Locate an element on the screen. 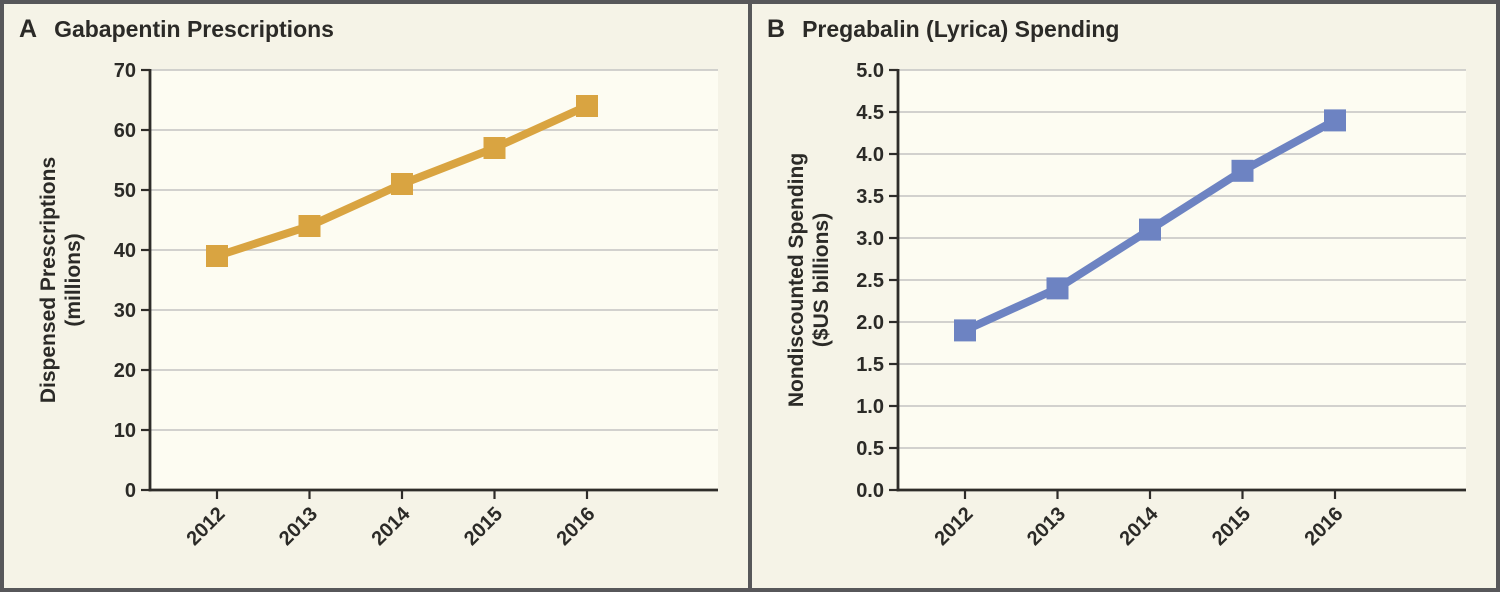 The height and width of the screenshot is (592, 1500). y-axis-label-line1: Dispensed Prescriptions is located at coordinates (48, 280).